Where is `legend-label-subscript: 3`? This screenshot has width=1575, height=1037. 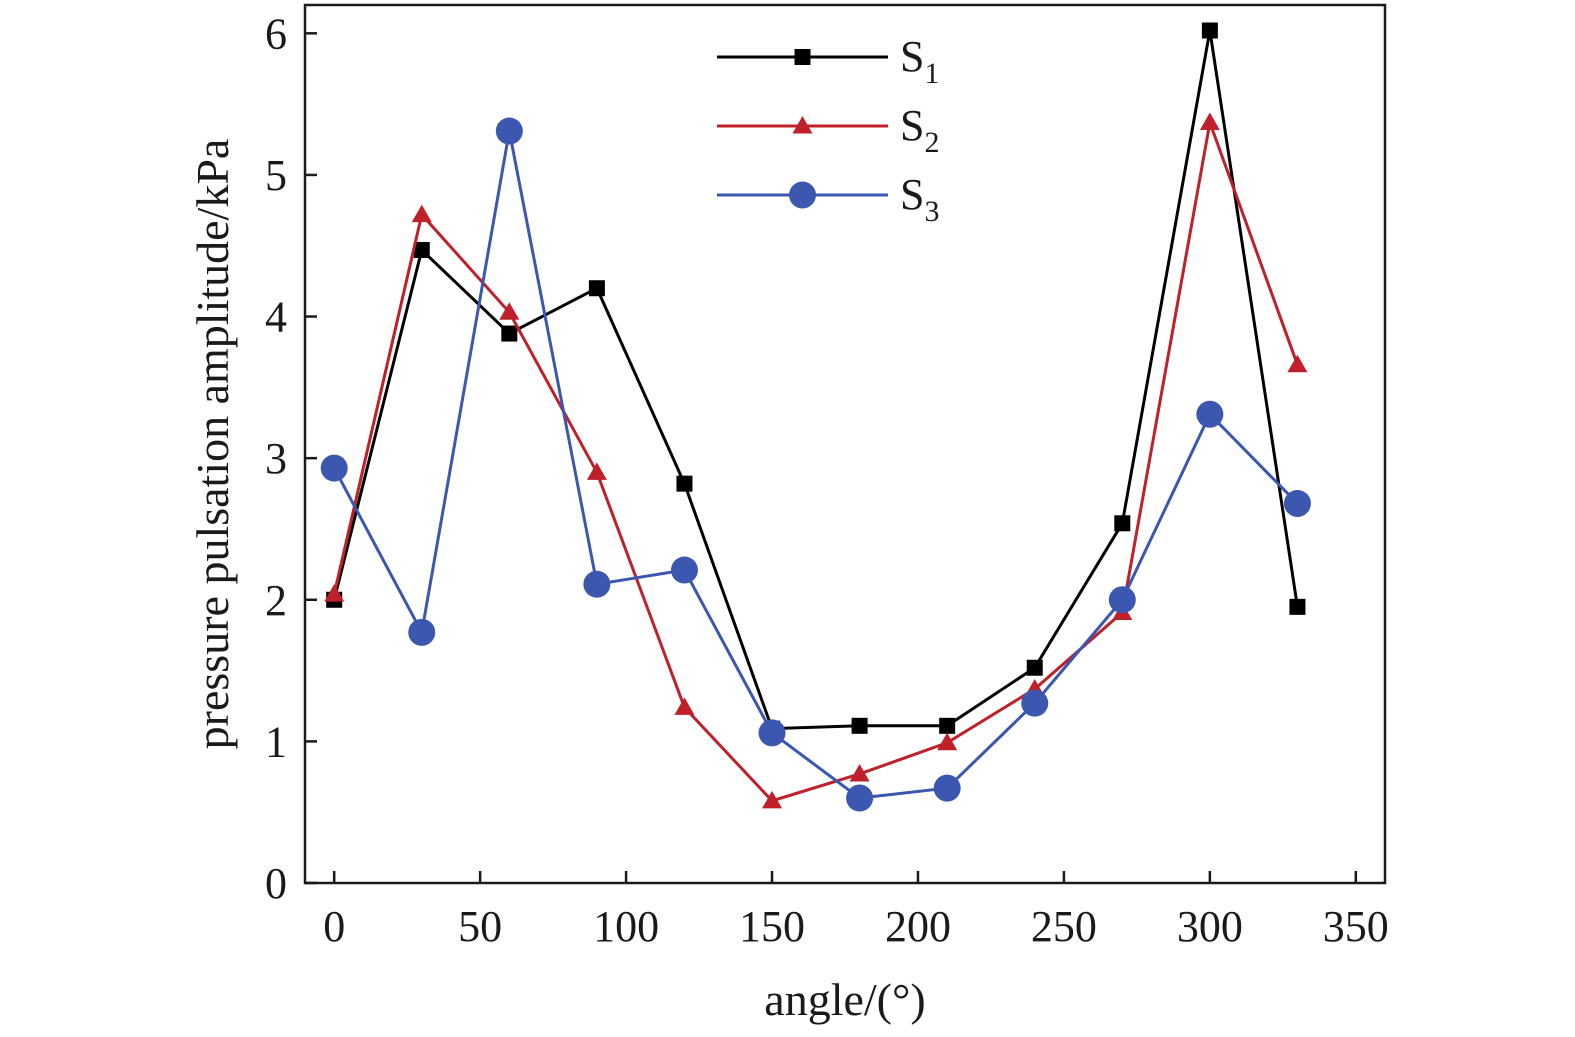
legend-label-subscript: 3 is located at coordinates (931, 211).